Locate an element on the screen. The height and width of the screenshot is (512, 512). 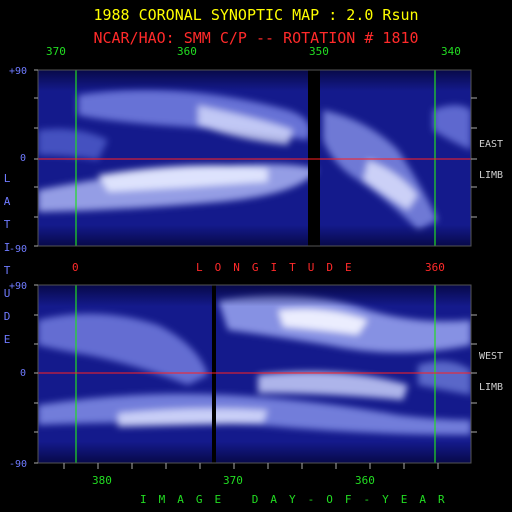
top-x-tick-350: 350 is located at coordinates (319, 51).